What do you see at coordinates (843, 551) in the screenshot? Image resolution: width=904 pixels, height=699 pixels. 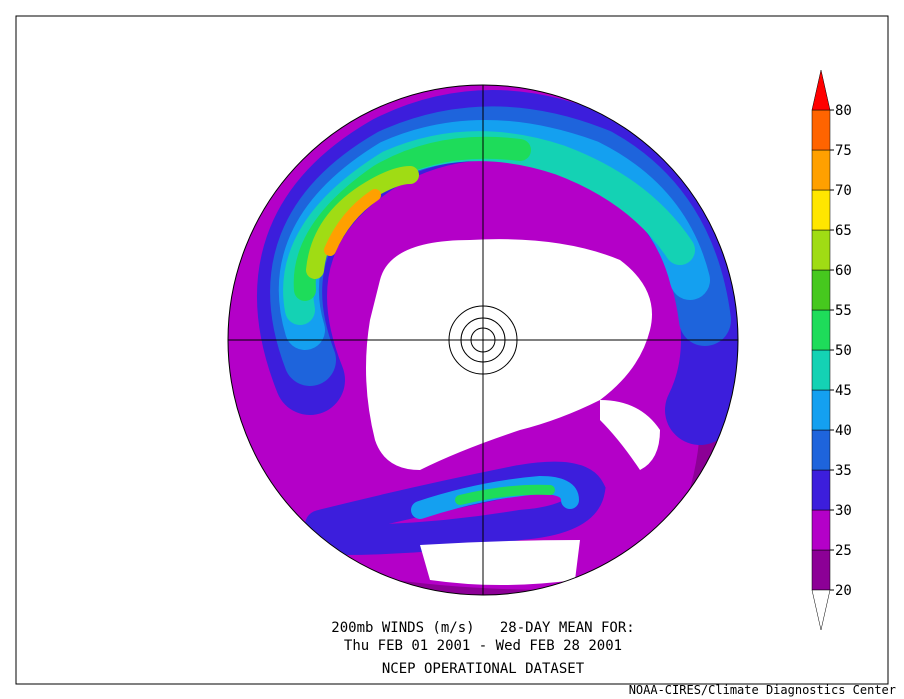 I see `colorbar-label: 25` at bounding box center [843, 551].